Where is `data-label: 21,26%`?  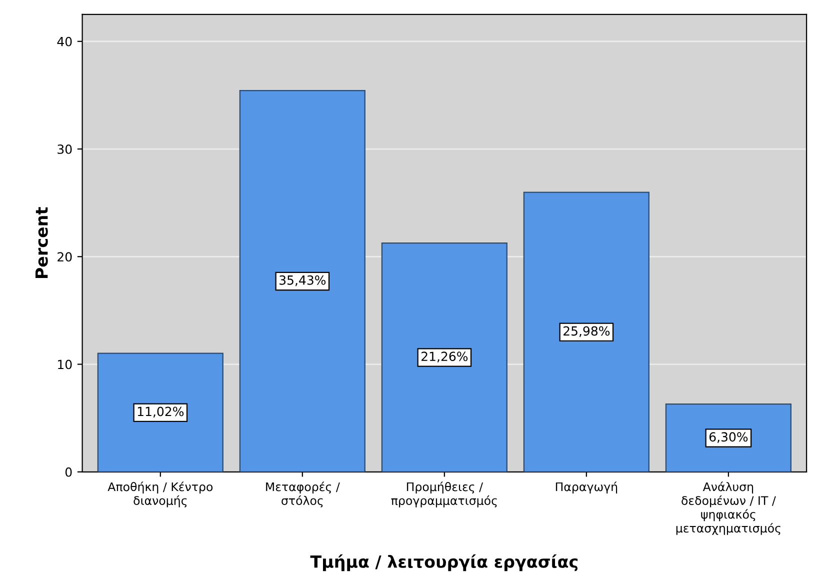 data-label: 21,26% is located at coordinates (445, 357).